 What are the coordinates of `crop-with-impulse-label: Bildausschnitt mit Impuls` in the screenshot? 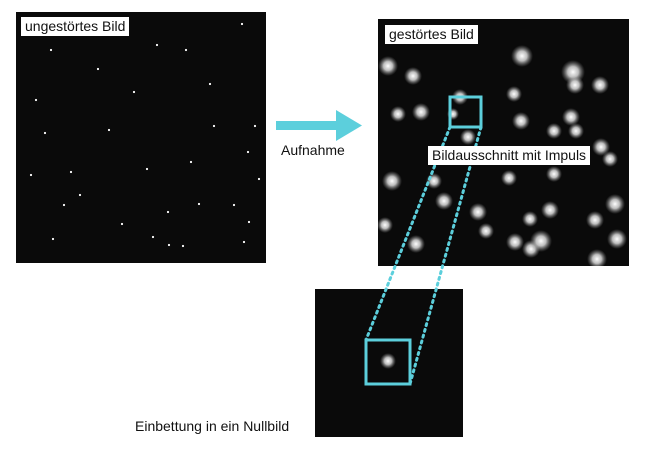 It's located at (509, 155).